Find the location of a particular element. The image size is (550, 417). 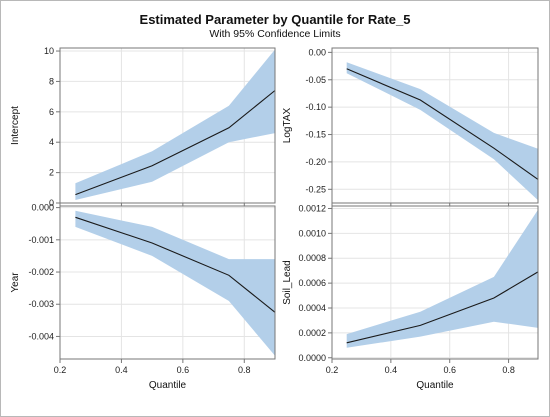

y-tick-label: -0.001 is located at coordinates (41, 240).